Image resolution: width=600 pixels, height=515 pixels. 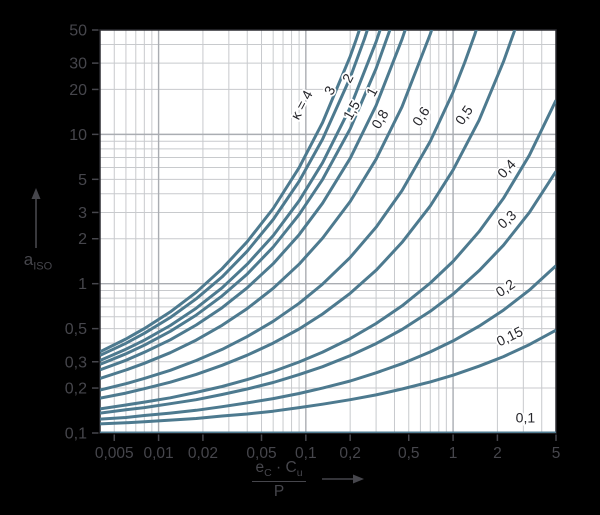 I want to click on curve-label-kappa-0-1: 0,1, so click(x=526, y=417).